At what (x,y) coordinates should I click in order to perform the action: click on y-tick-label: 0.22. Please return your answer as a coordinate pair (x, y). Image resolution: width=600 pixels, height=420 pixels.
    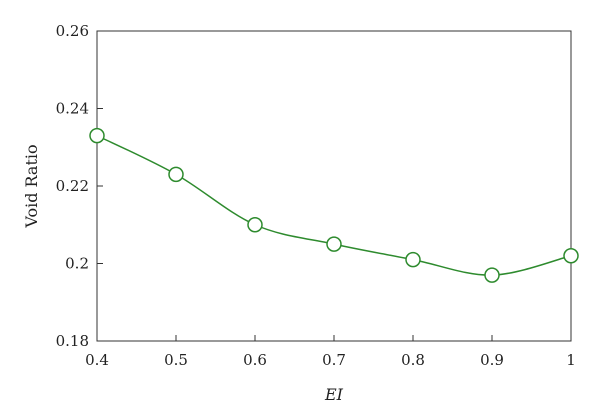
    Looking at the image, I should click on (72, 186).